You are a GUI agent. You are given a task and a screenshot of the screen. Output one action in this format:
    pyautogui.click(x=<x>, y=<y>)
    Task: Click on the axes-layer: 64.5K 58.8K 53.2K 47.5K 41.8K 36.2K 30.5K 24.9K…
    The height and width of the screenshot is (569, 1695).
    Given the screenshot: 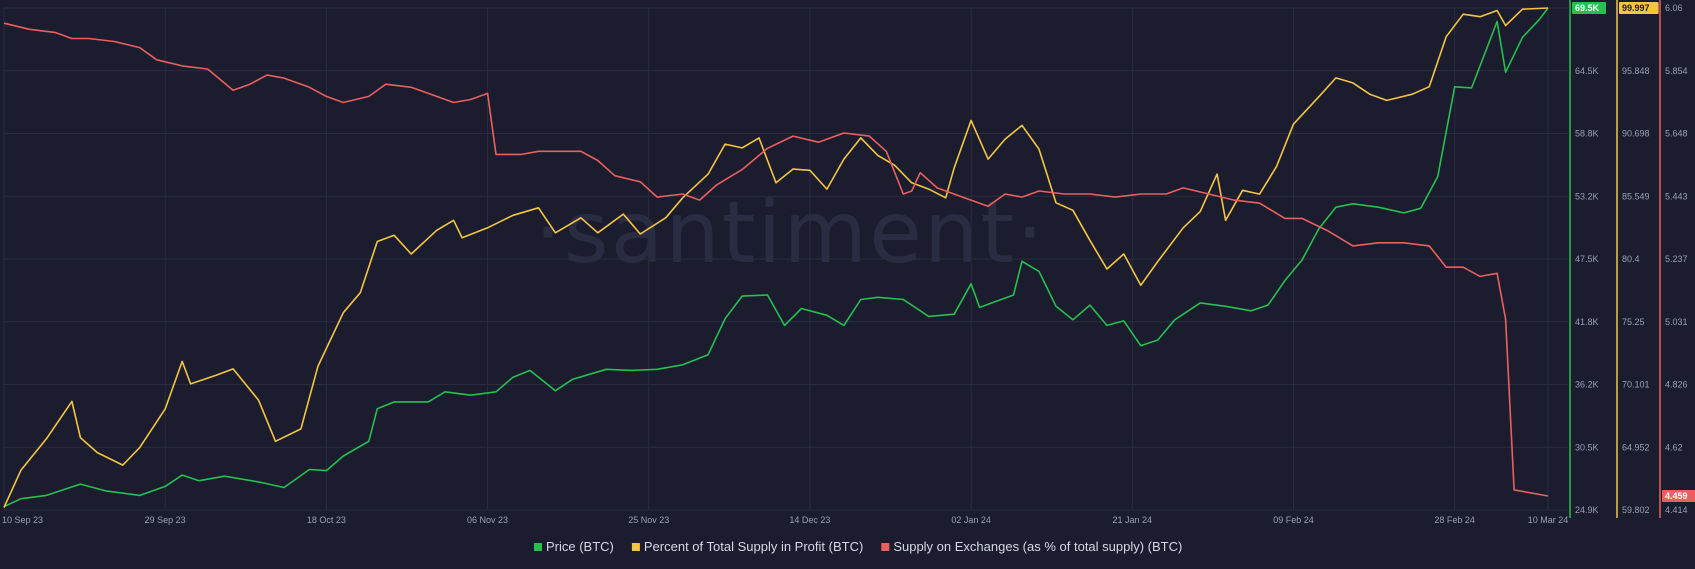 What is the action you would take?
    pyautogui.click(x=1632, y=259)
    